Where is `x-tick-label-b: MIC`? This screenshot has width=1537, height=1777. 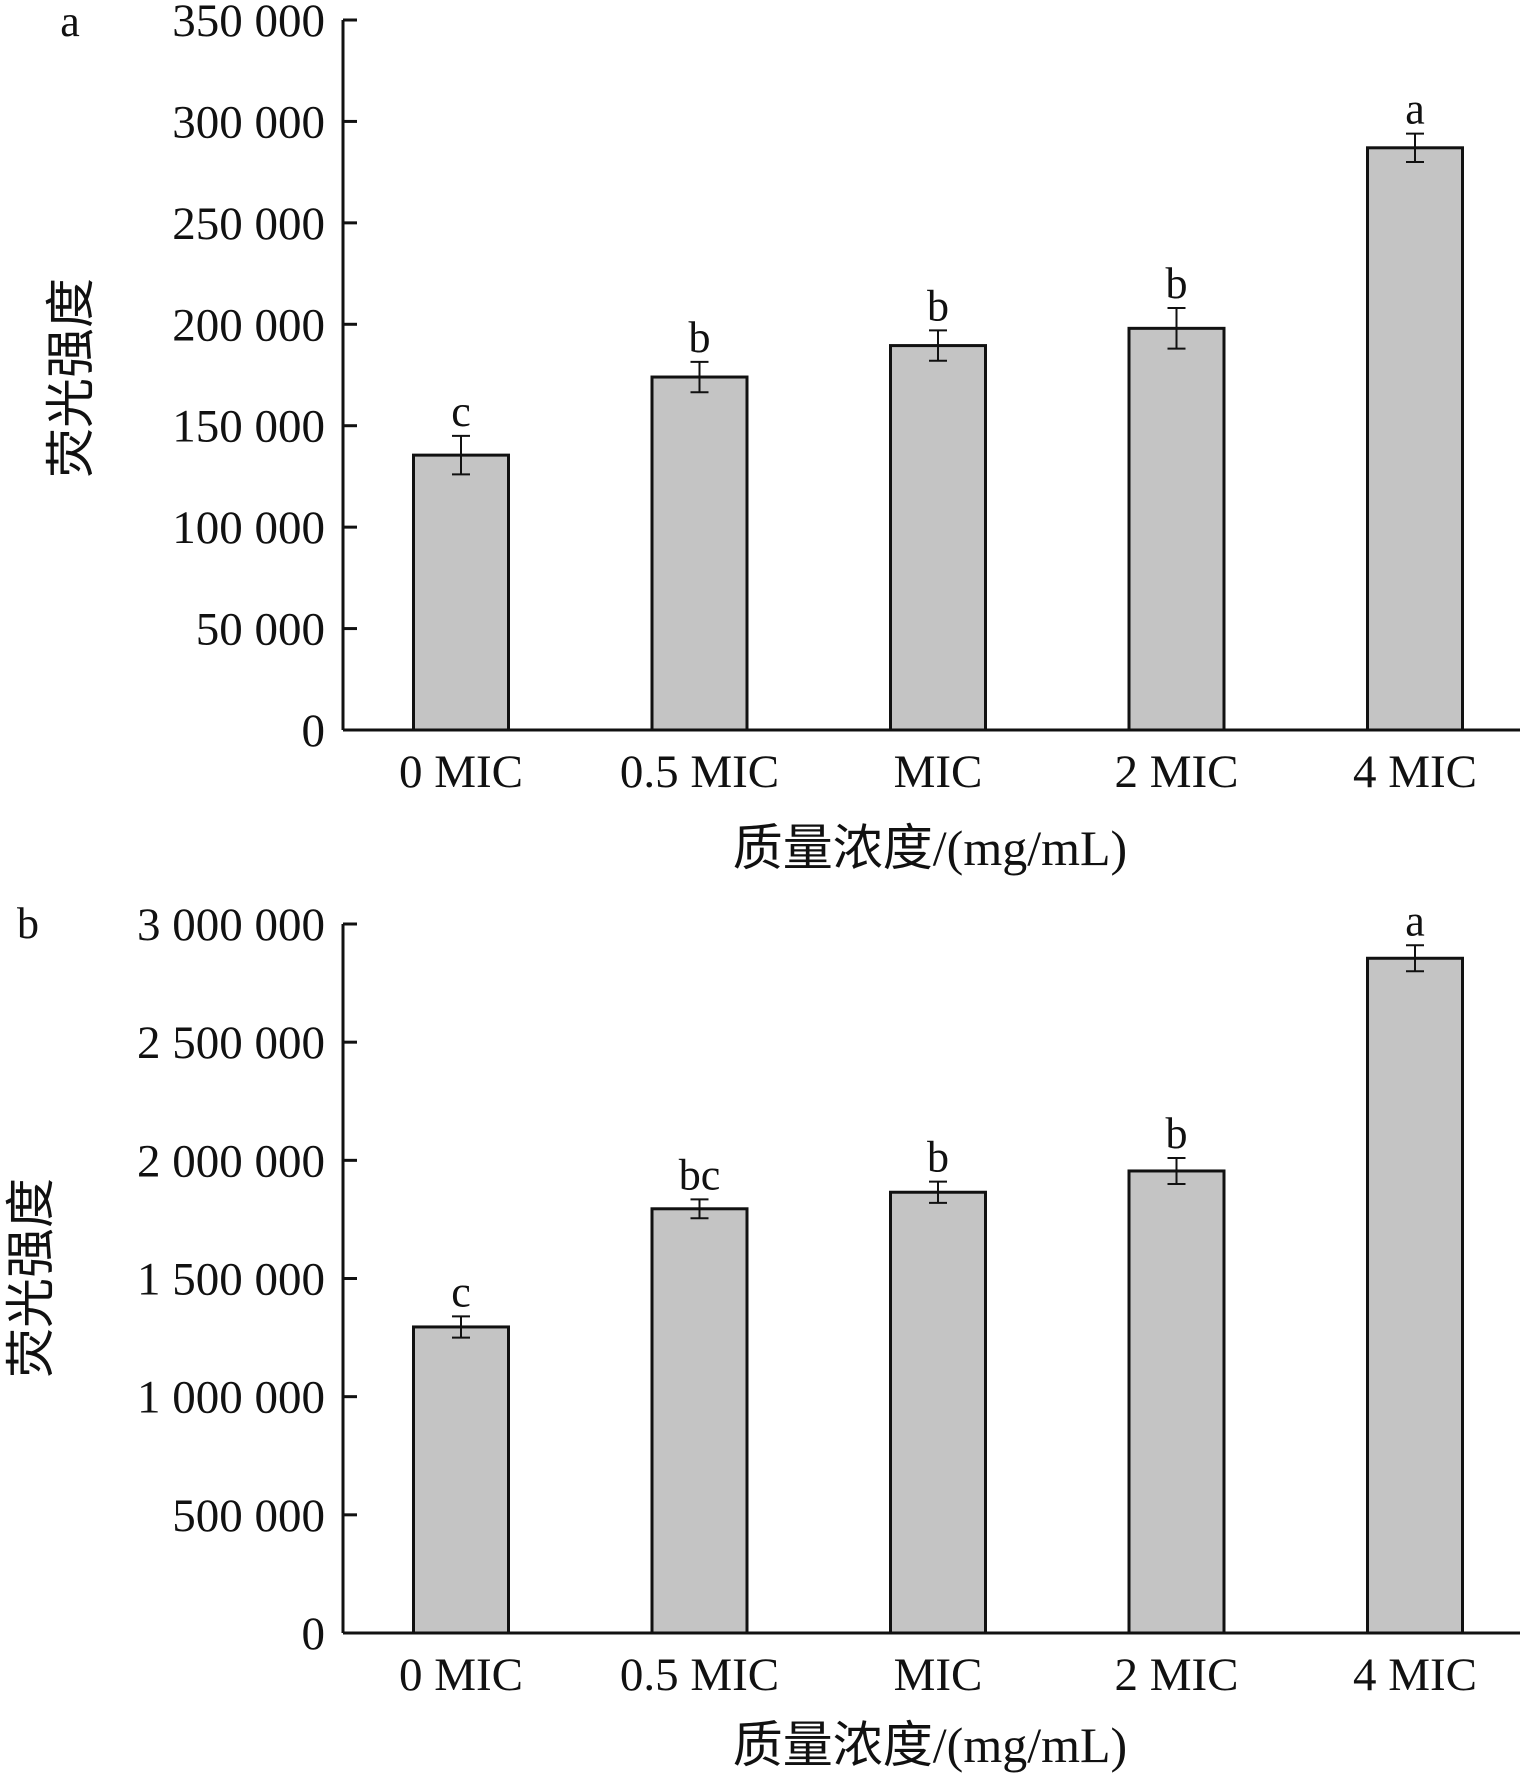 x-tick-label-b: MIC is located at coordinates (938, 1675).